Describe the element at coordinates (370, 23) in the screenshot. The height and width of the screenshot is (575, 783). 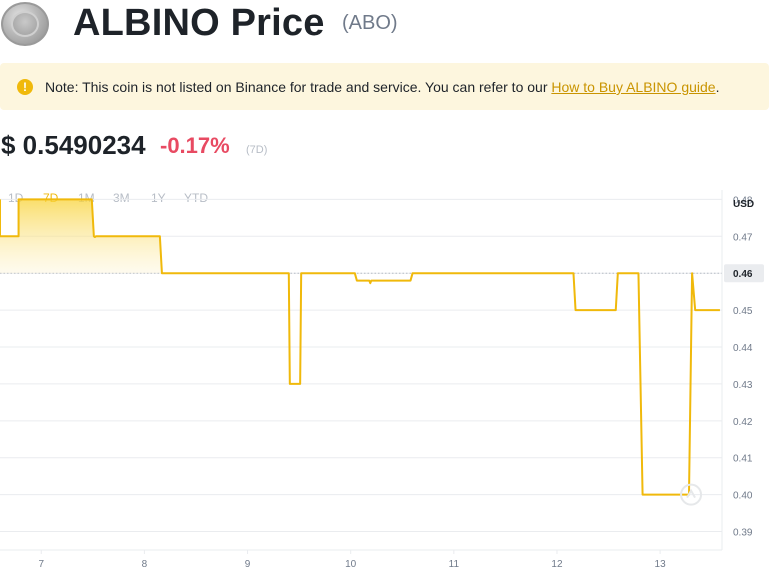
I see `coin-symbol: (ABO)` at that location.